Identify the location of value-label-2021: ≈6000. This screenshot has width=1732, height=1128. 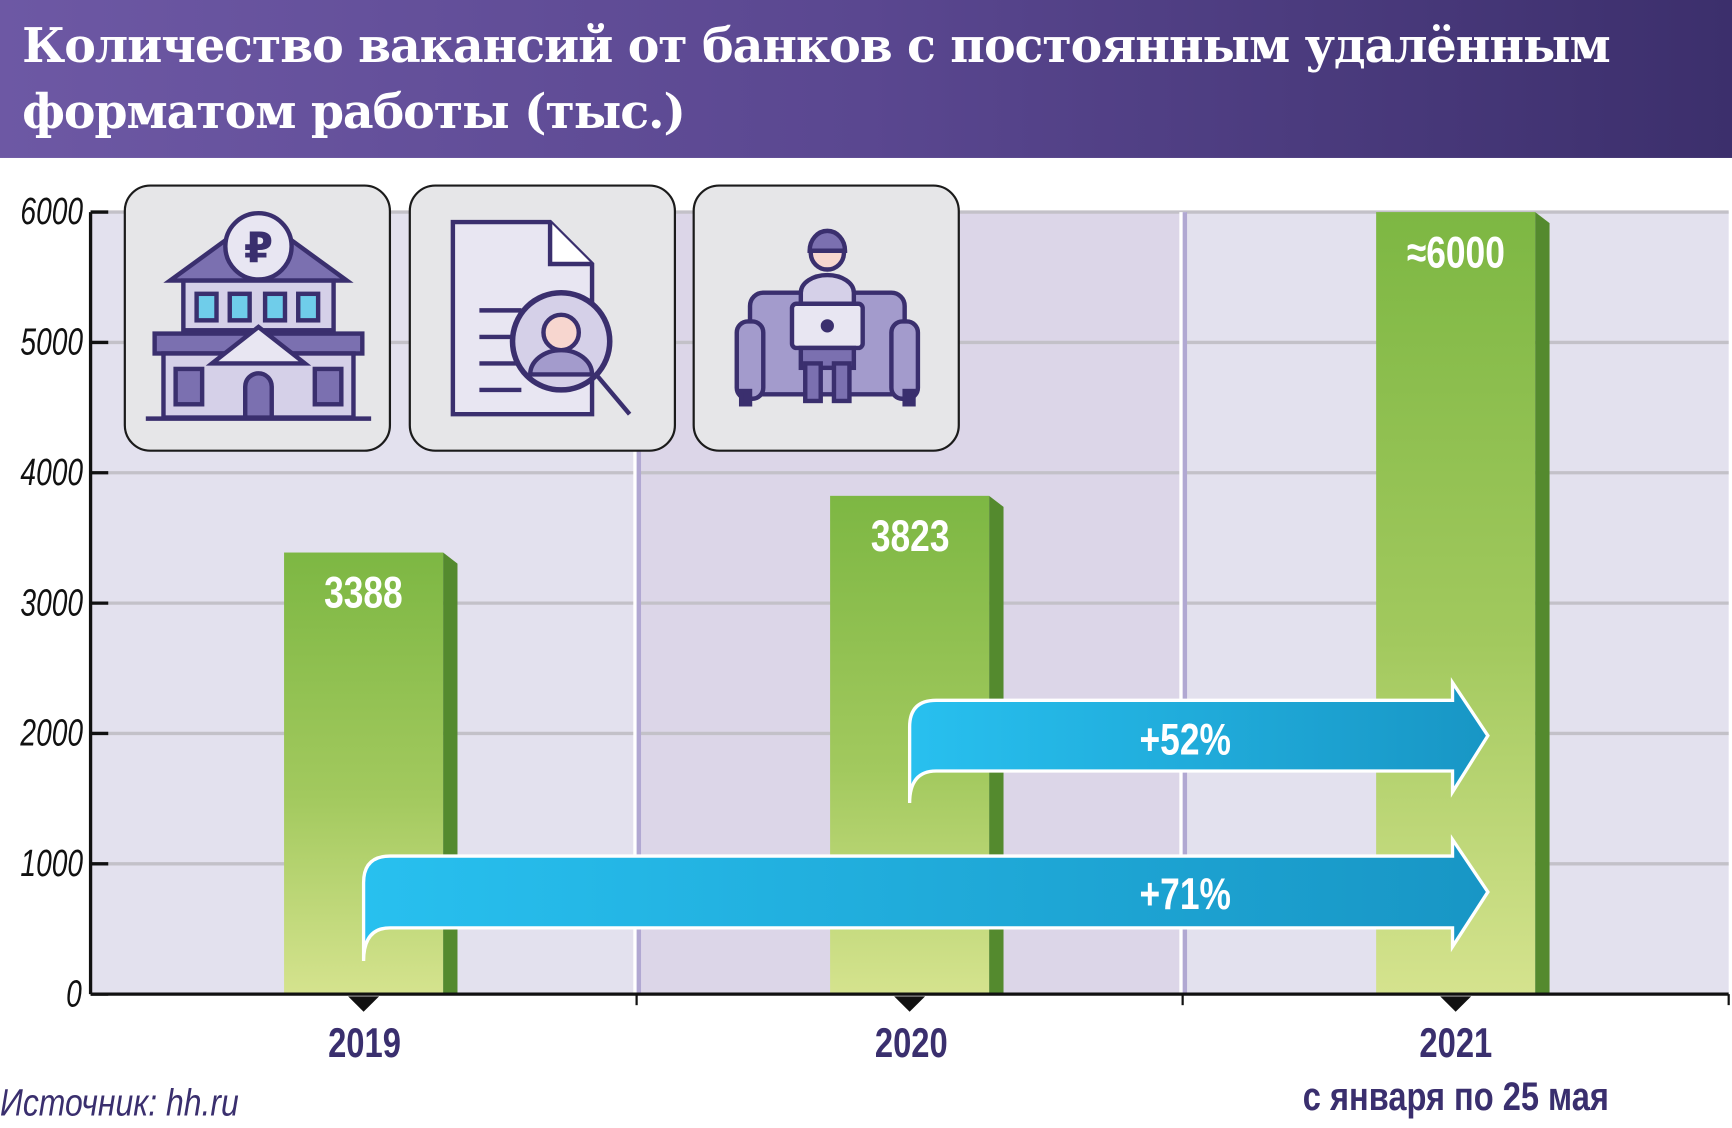
(1455, 253).